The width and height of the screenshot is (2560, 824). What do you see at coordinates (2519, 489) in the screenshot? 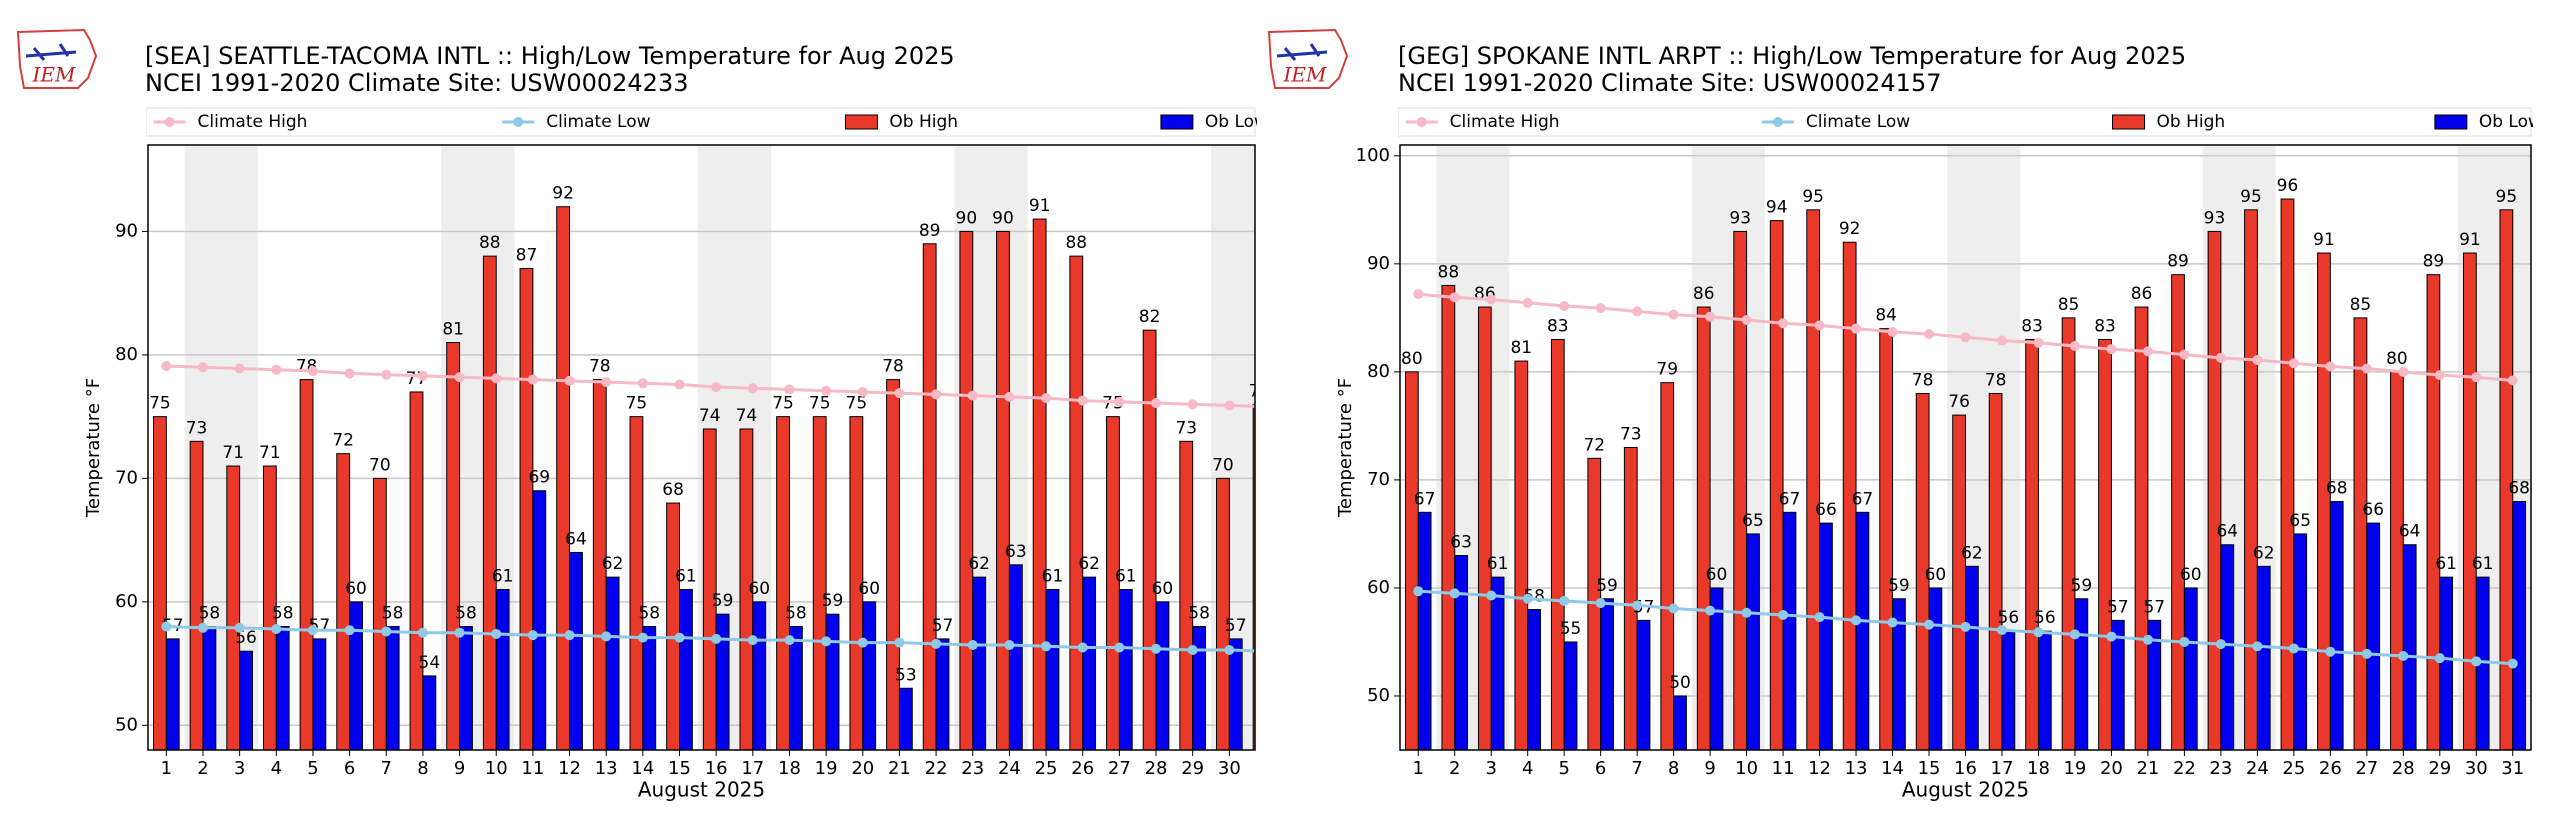
I see `data-label: 68` at bounding box center [2519, 489].